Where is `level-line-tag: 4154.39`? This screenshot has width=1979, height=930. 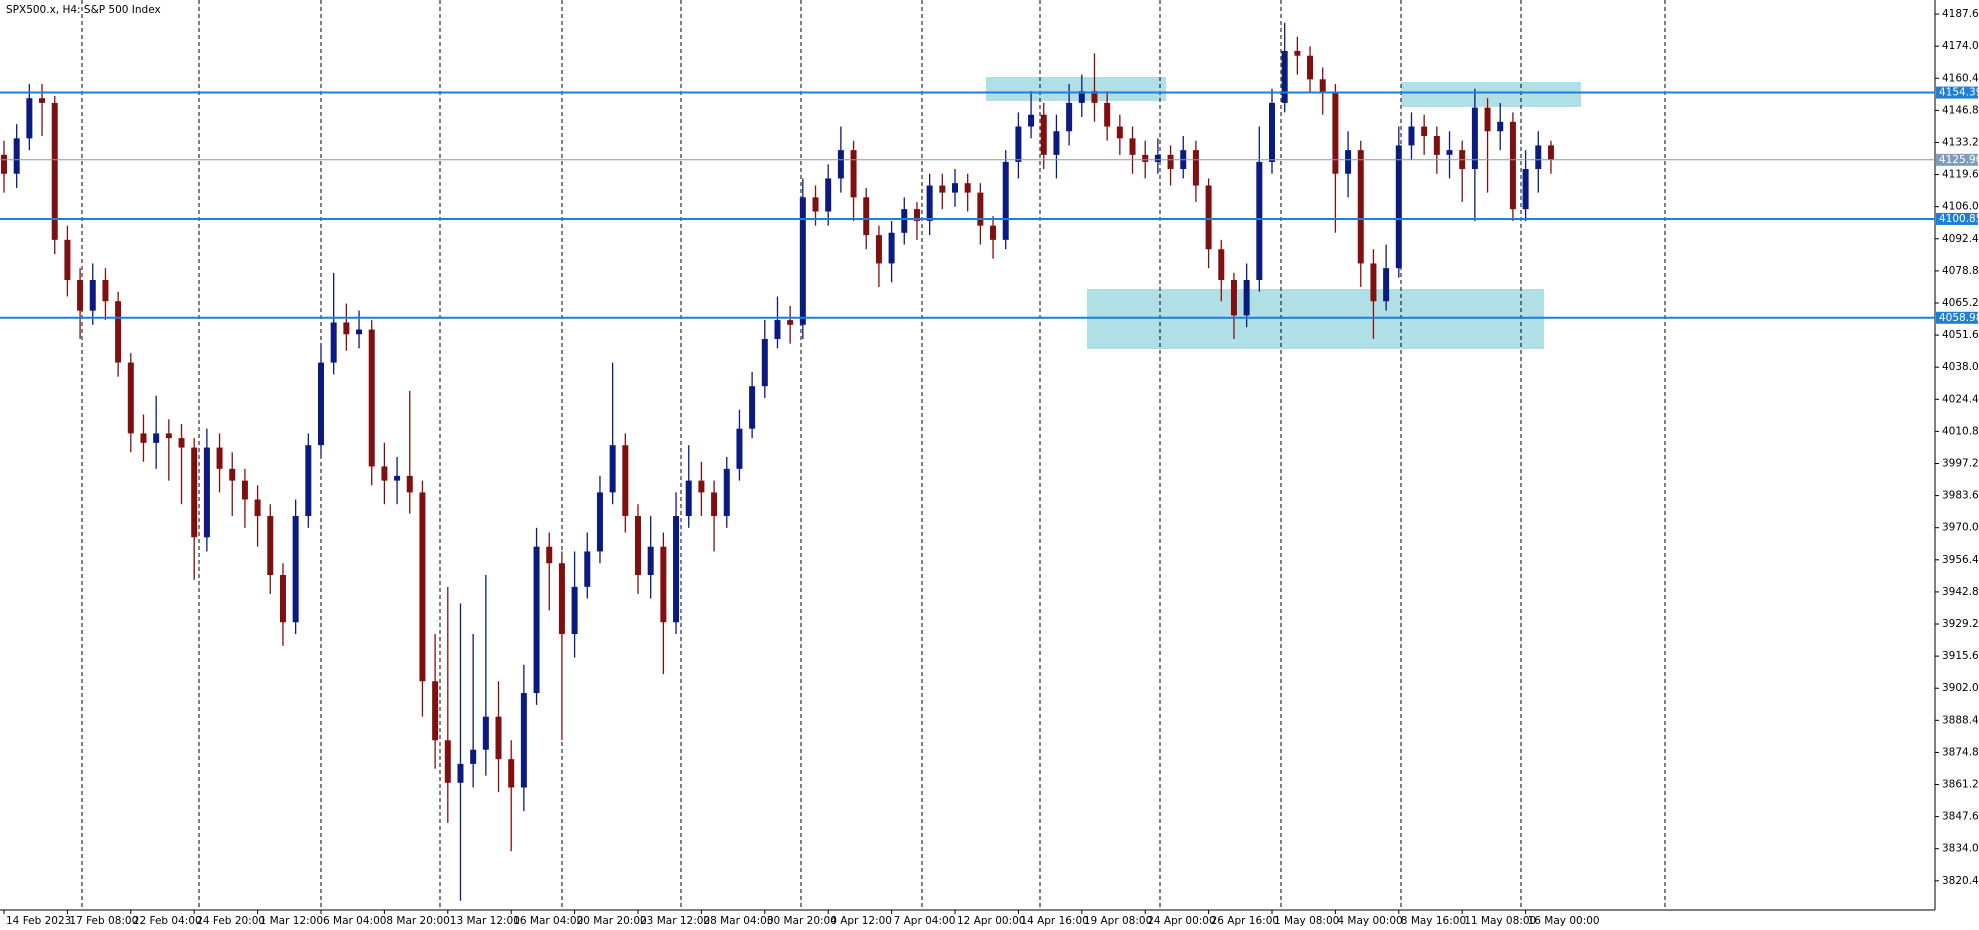
level-line-tag: 4154.39 is located at coordinates (1959, 93).